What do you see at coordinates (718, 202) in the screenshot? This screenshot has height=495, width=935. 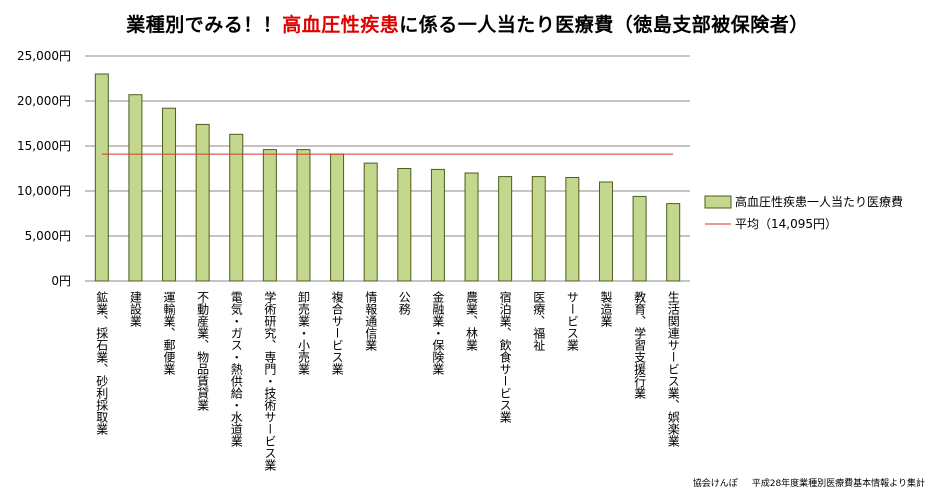 I see `legend-bar-swatch` at bounding box center [718, 202].